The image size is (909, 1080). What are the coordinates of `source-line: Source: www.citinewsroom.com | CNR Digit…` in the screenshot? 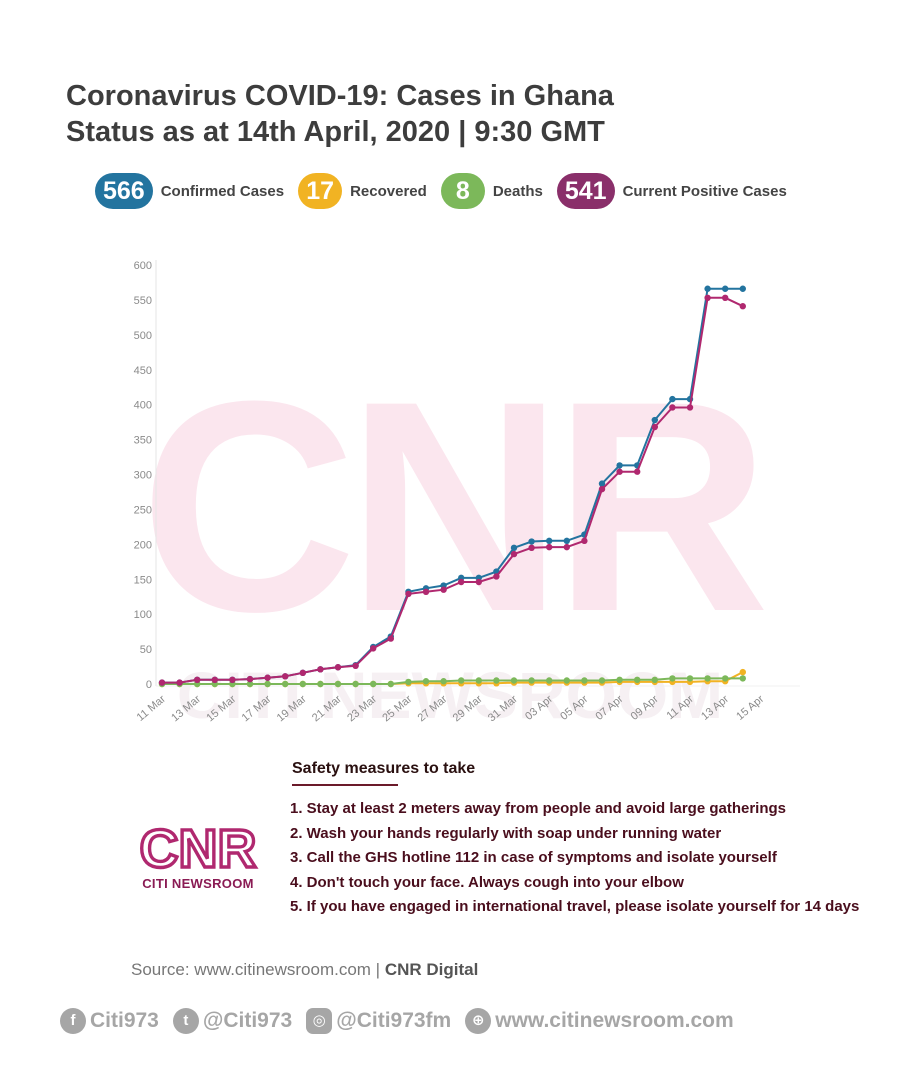 It's located at (304, 970).